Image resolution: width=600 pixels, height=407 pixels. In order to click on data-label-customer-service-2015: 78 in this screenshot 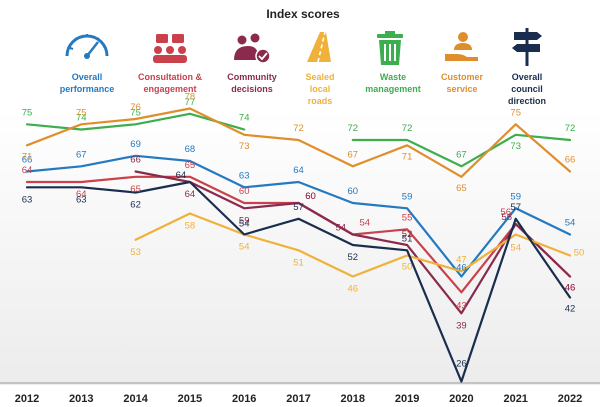, I will do `click(190, 97)`.